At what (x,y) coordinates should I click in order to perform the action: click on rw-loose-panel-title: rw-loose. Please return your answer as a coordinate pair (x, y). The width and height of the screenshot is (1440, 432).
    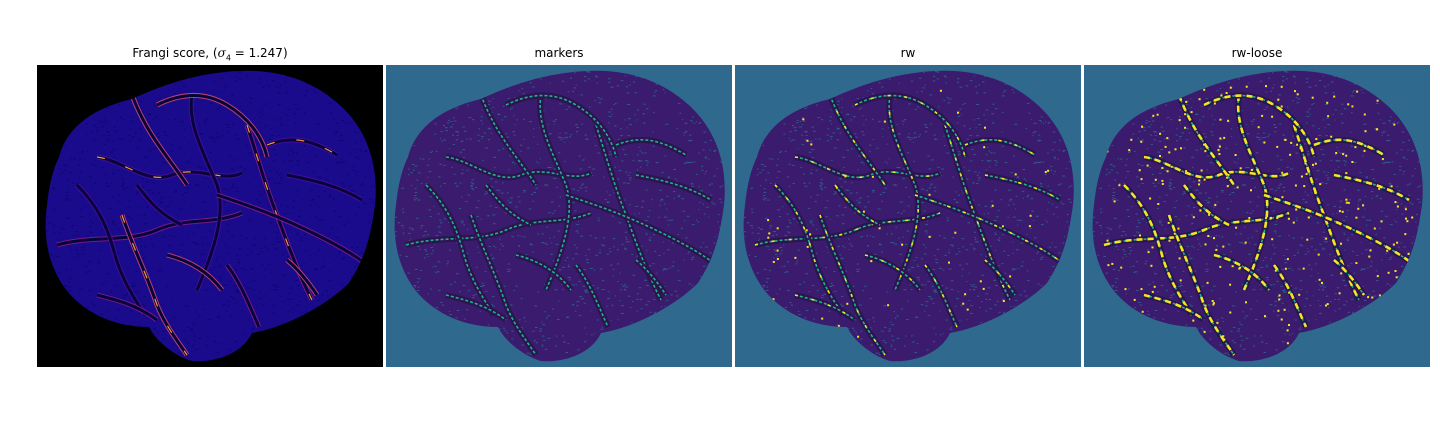
    Looking at the image, I should click on (1257, 53).